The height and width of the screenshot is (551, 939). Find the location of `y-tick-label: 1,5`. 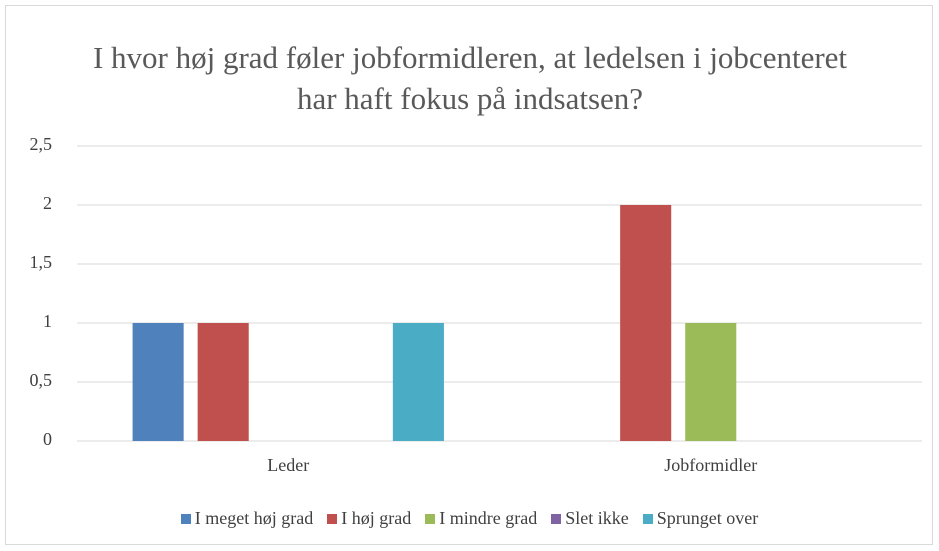

y-tick-label: 1,5 is located at coordinates (41, 262).